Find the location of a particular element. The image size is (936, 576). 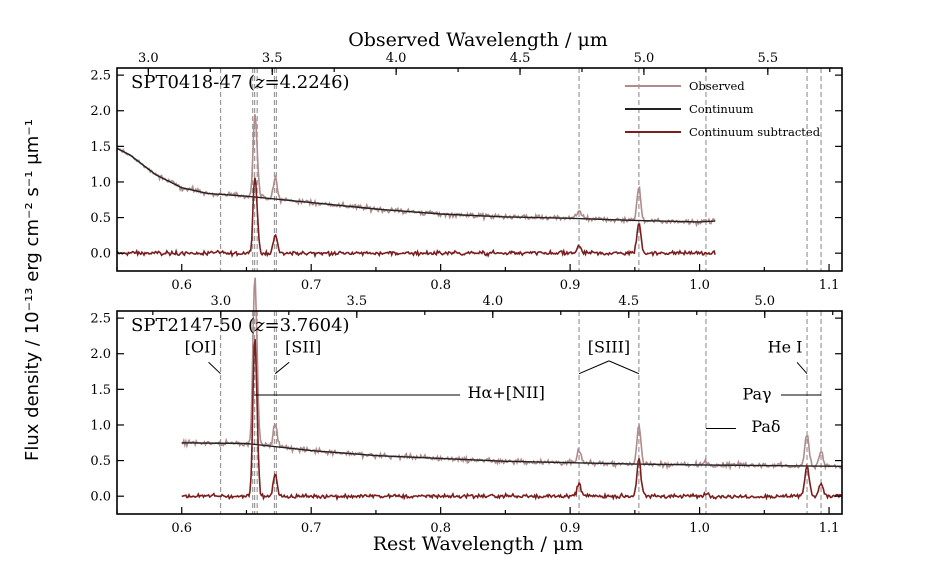

legend-label-subtracted: Continuum subtracted is located at coordinates (755, 132).